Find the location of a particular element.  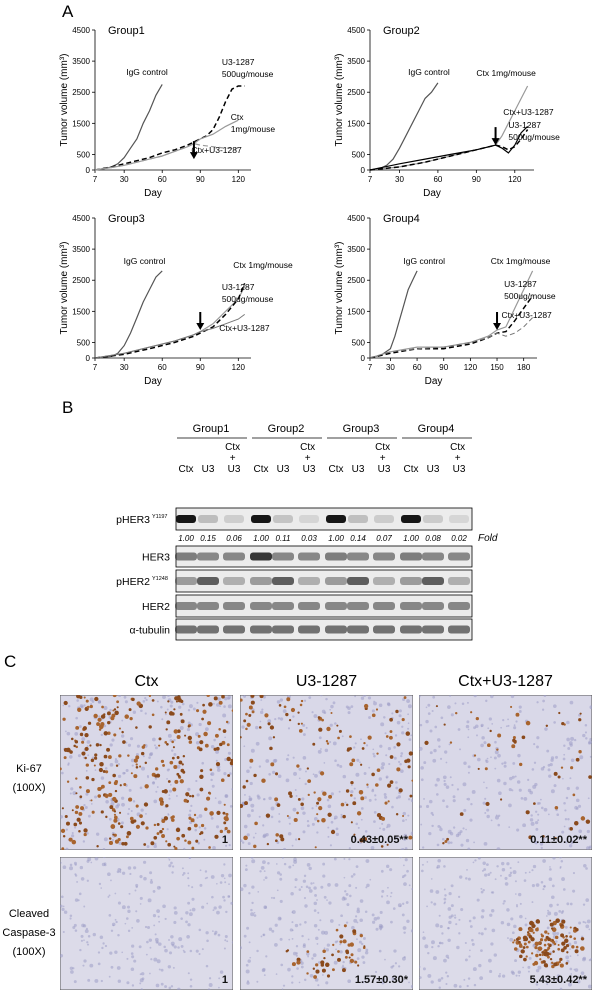

y-axis-label: Tumor volume (mm³) is located at coordinates (64, 100).